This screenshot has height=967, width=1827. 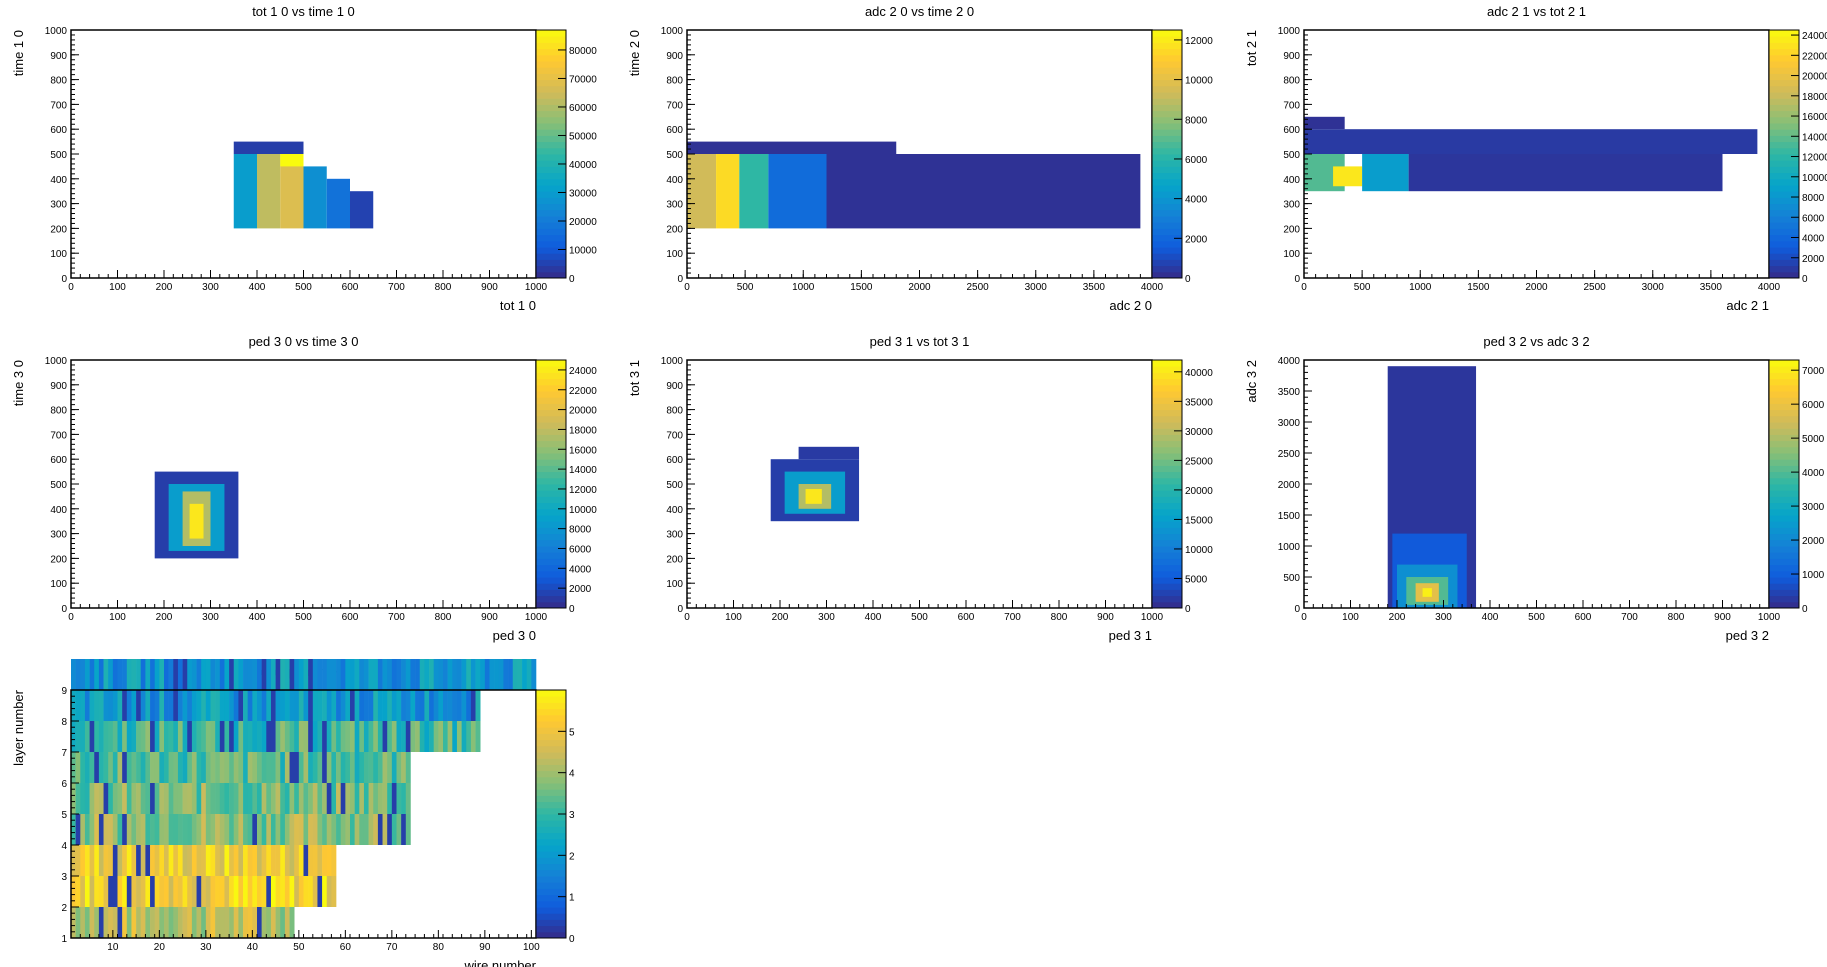 I want to click on y-tick-label: 2500, so click(x=1289, y=454).